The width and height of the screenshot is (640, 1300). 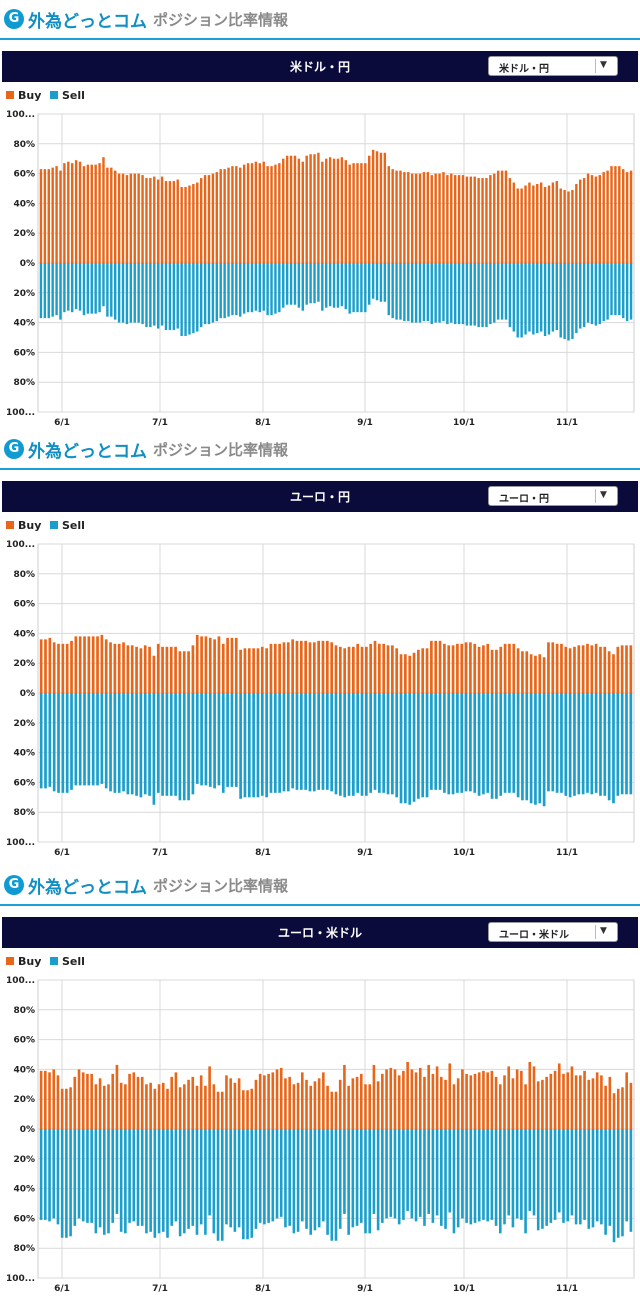 I want to click on x-tick-label: 10/1, so click(x=464, y=853).